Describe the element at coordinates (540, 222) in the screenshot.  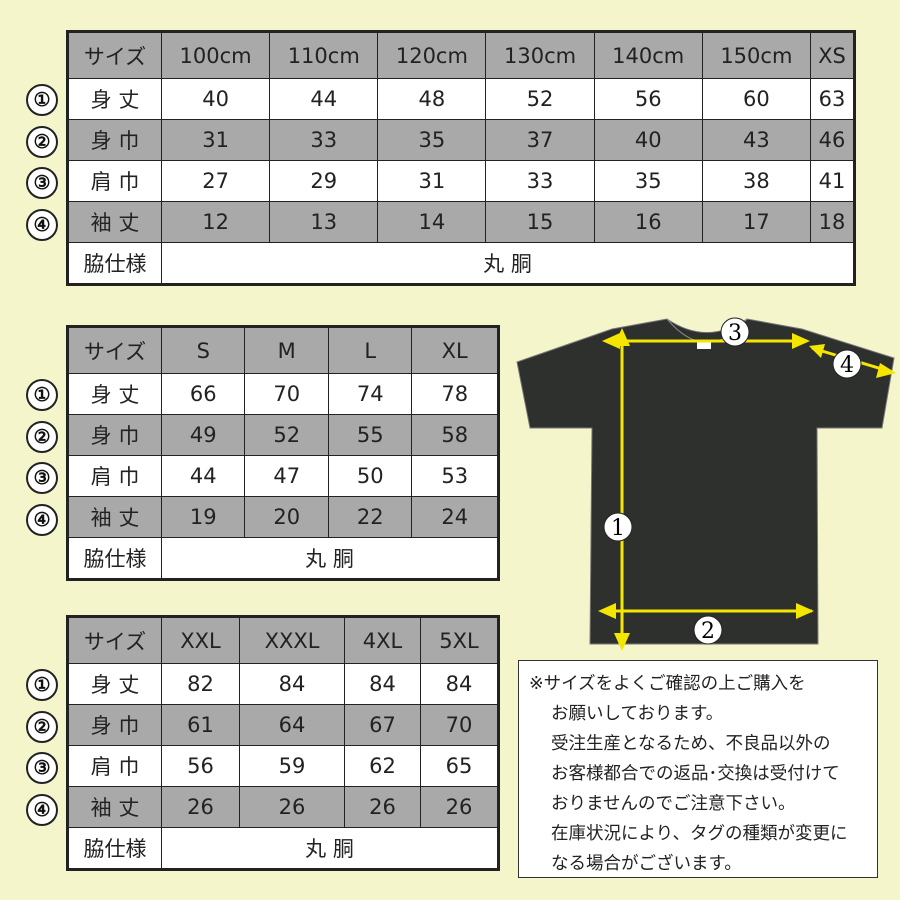
I see `value-cell: 15` at that location.